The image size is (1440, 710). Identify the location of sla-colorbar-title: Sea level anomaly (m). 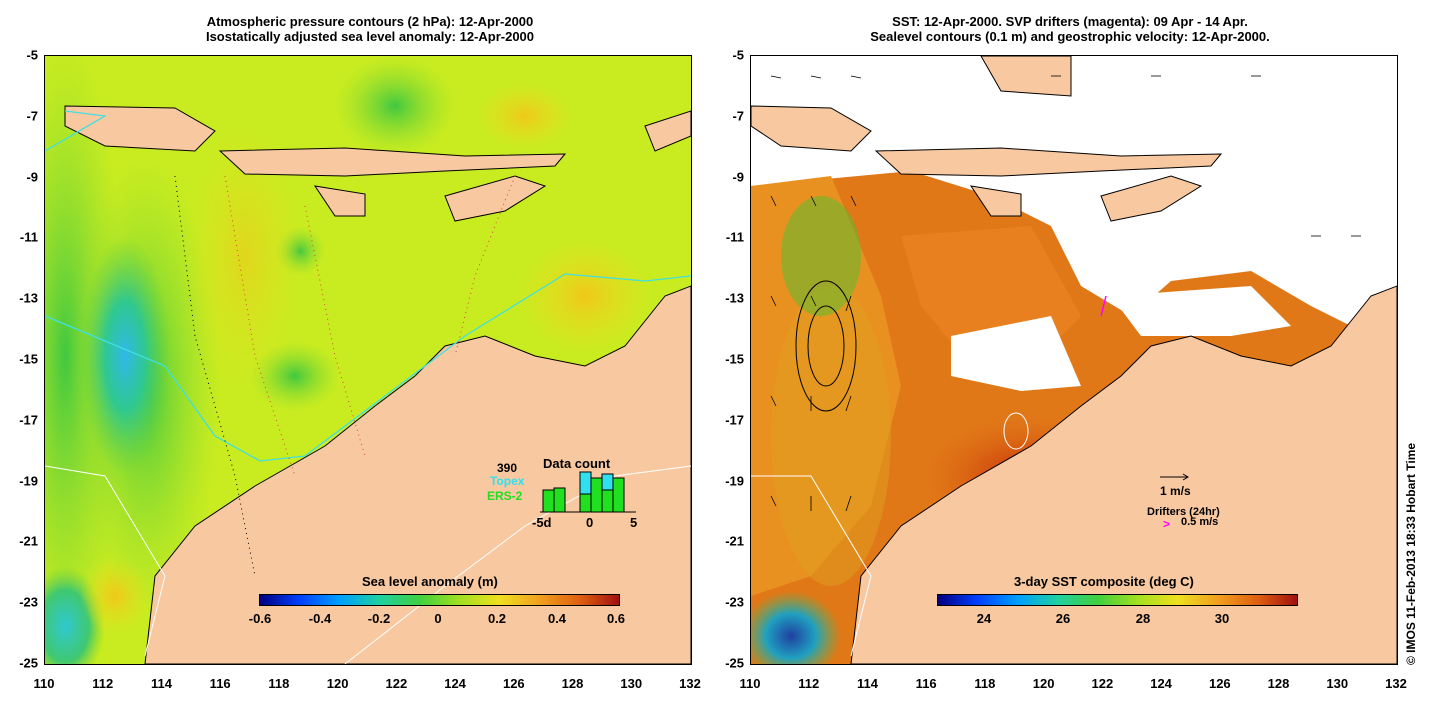
(430, 581).